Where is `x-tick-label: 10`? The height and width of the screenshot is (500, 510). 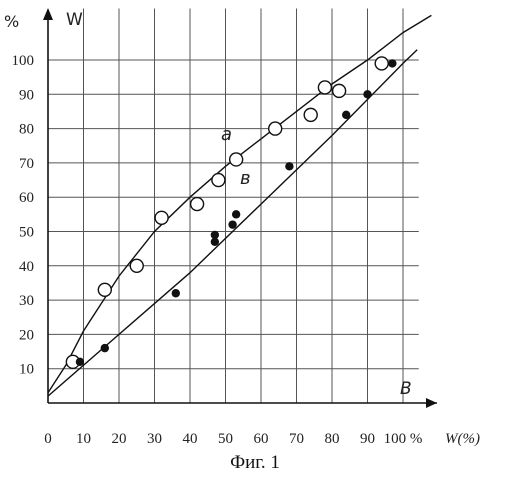 x-tick-label: 10 is located at coordinates (83, 439).